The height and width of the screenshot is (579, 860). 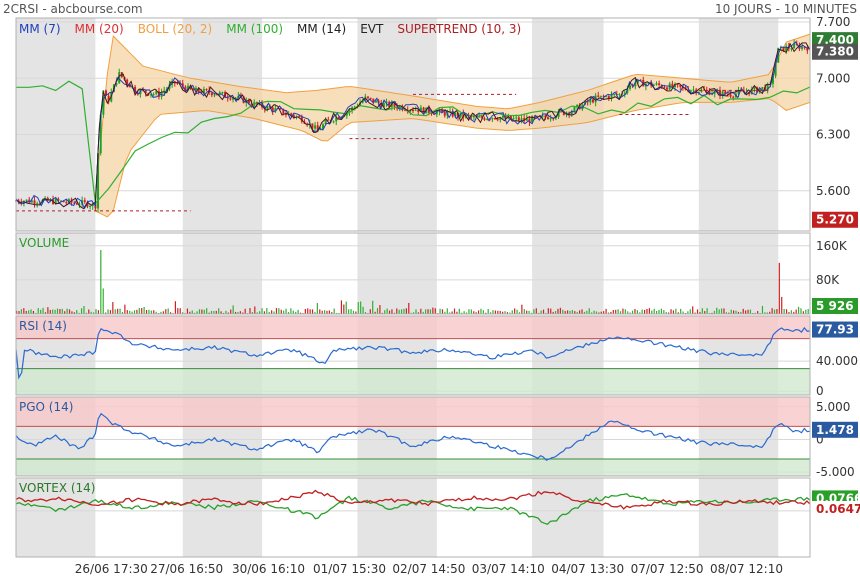 What do you see at coordinates (835, 220) in the screenshot?
I see `price-low-badge: 5.270` at bounding box center [835, 220].